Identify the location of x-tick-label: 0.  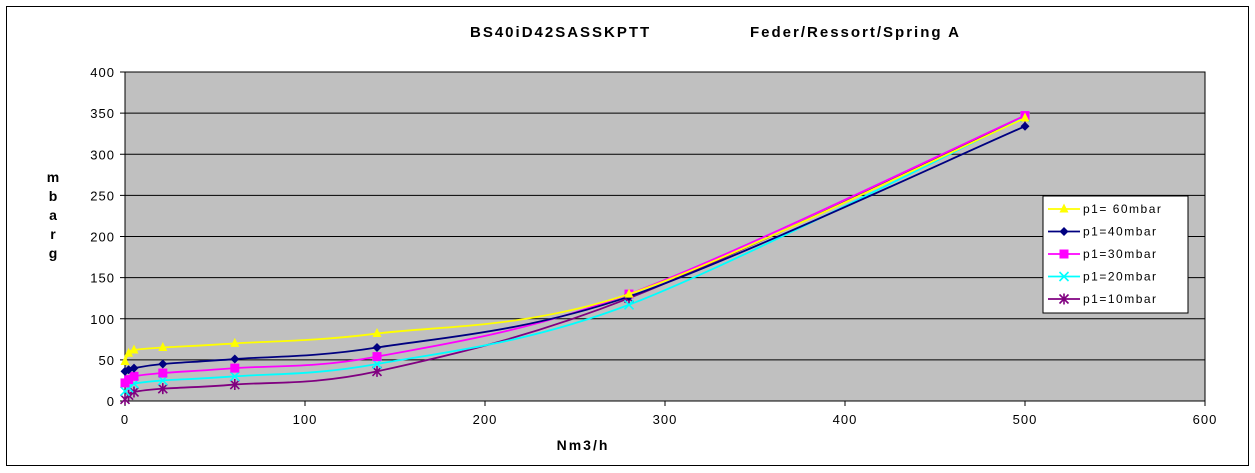
(125, 419).